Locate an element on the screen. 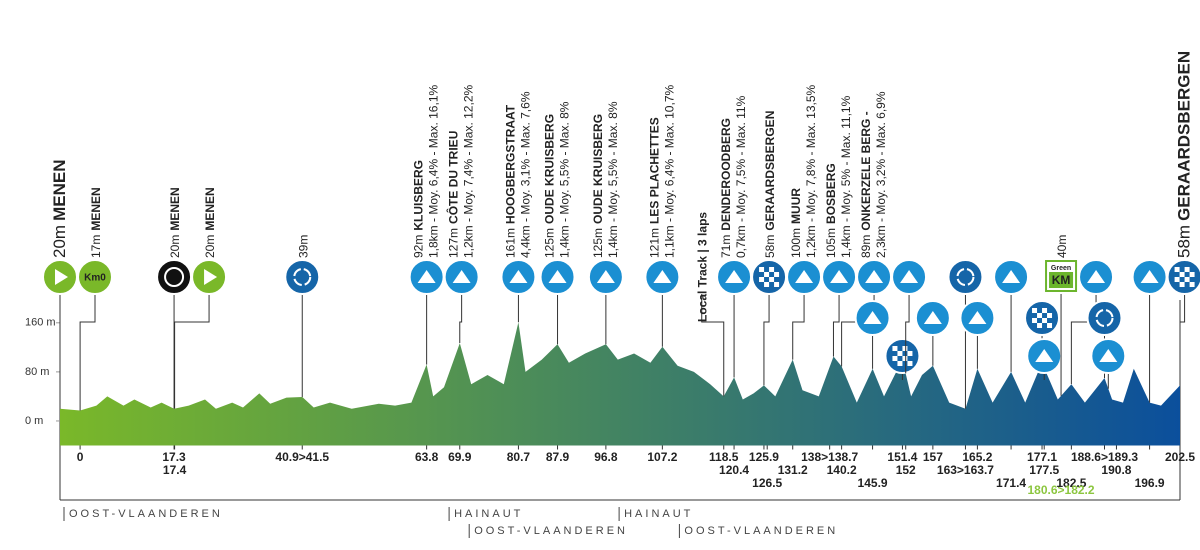 The height and width of the screenshot is (550, 1200). icon-text: Km0 is located at coordinates (95, 278).